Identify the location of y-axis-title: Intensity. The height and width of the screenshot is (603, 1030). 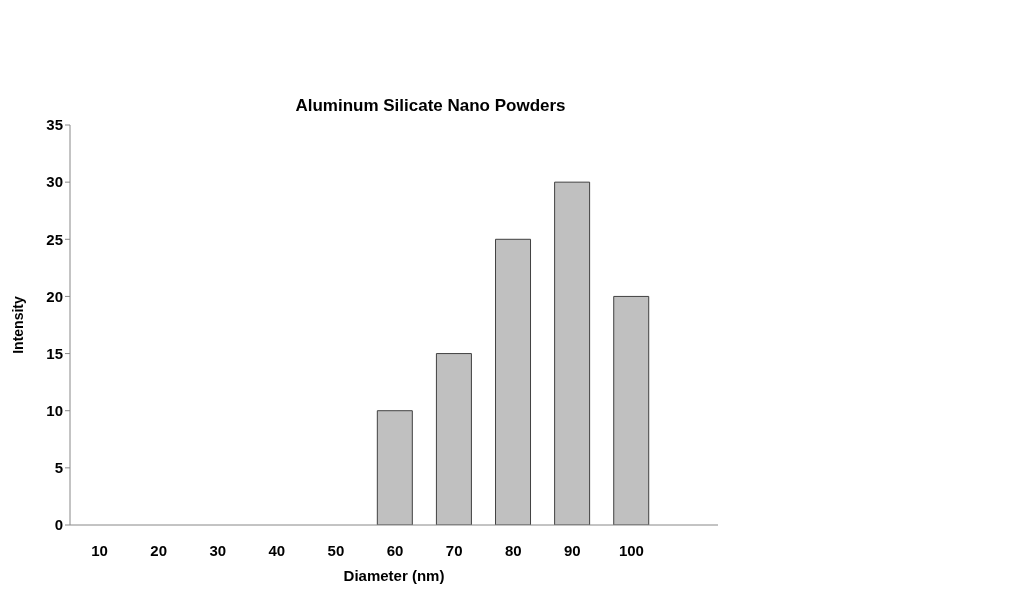
(17, 325).